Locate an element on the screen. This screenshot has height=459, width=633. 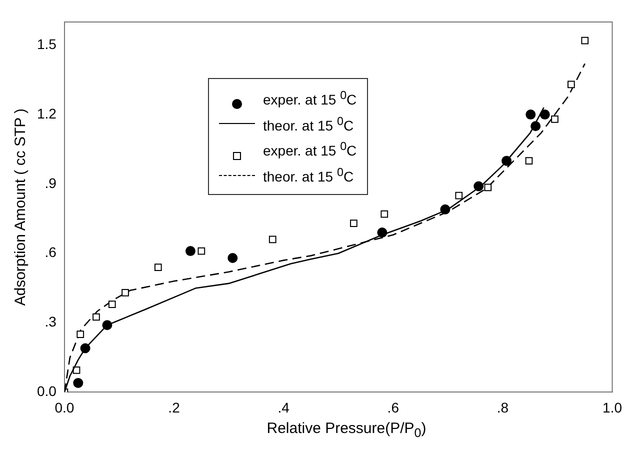
y-tick-label: .9 is located at coordinates (50, 182).